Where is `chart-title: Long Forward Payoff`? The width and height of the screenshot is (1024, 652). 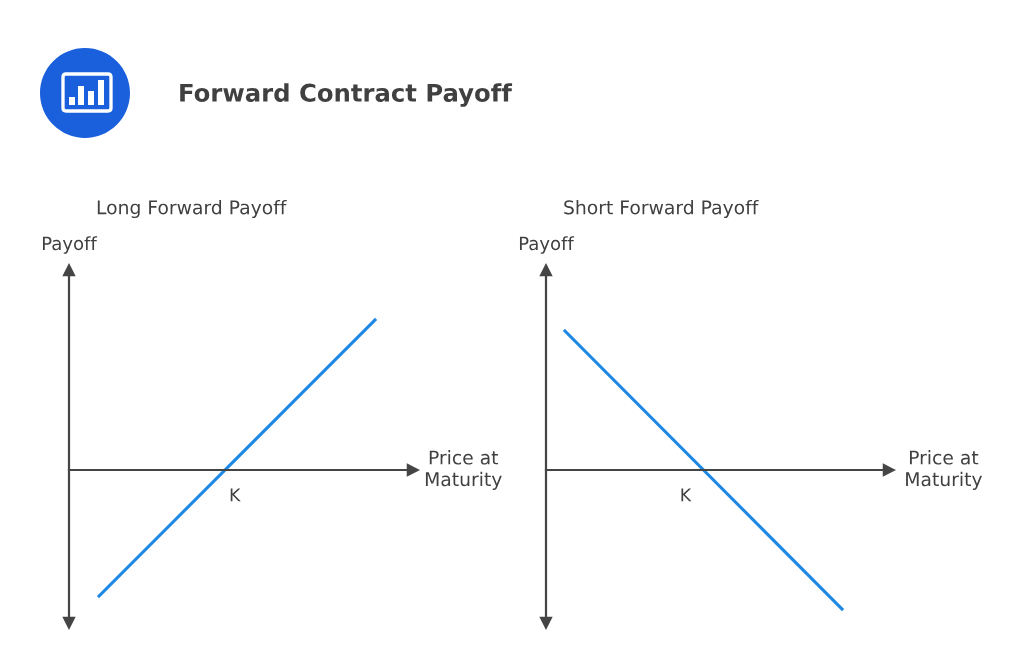 chart-title: Long Forward Payoff is located at coordinates (192, 209).